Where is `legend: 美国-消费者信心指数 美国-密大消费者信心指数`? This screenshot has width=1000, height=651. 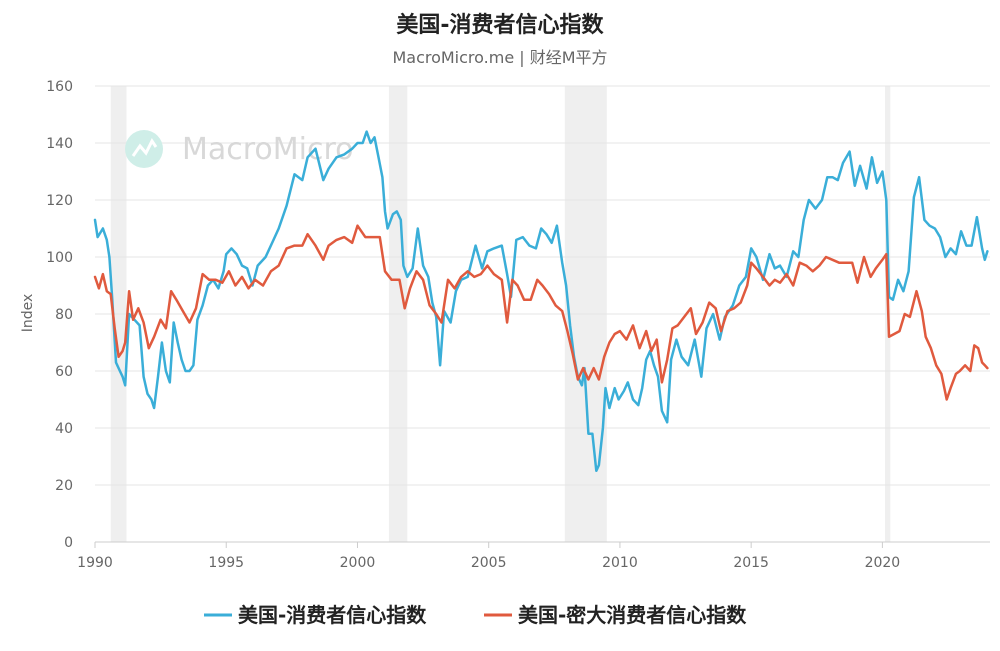 legend: 美国-消费者信心指数 美国-密大消费者信心指数 is located at coordinates (475, 615).